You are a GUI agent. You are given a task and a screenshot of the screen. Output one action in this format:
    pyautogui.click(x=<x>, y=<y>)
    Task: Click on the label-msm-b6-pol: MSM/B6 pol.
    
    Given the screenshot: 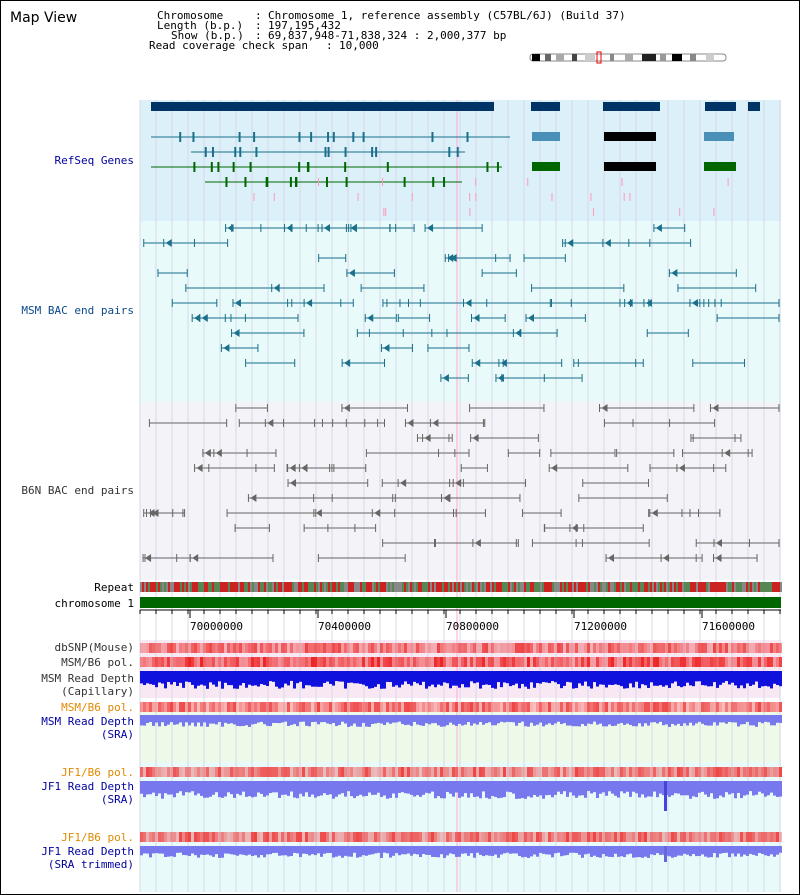 What is the action you would take?
    pyautogui.click(x=97, y=662)
    